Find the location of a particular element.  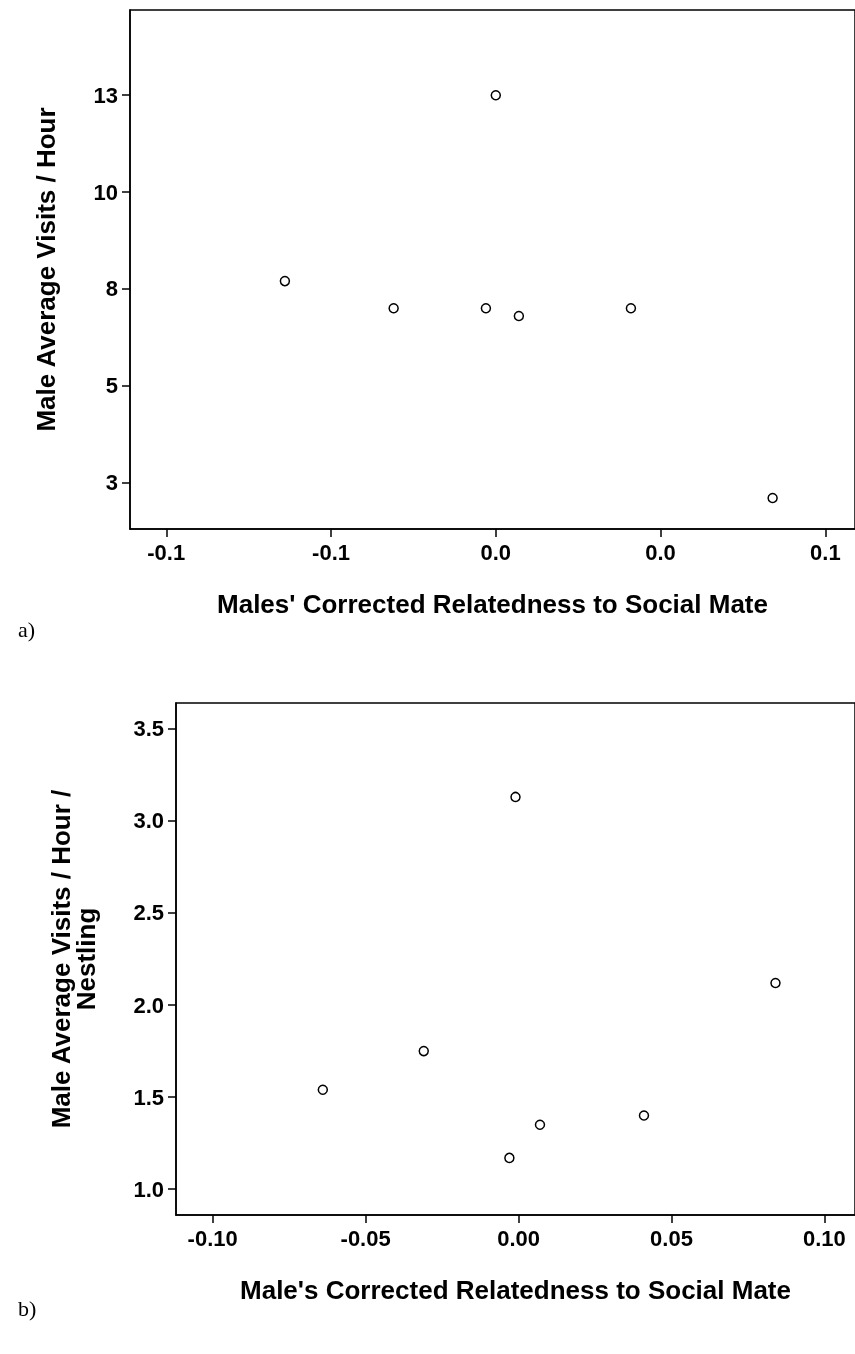

y-tick-label: 3.0 is located at coordinates (148, 821).